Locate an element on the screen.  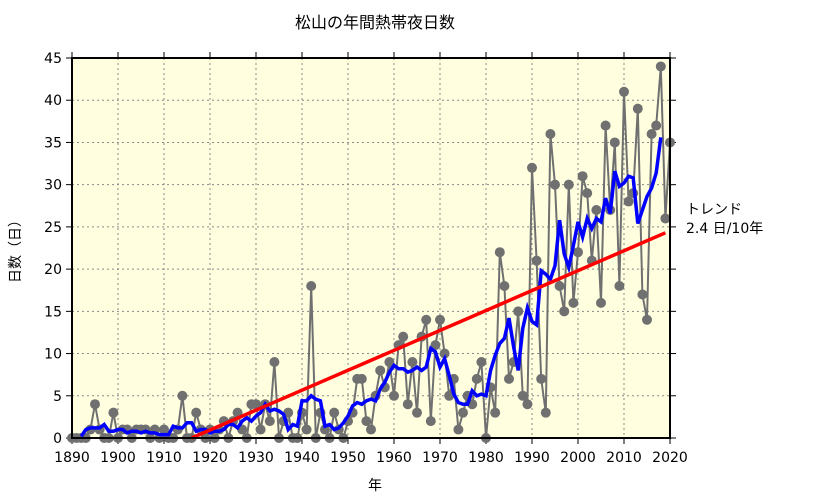
y-tick-label: 0 is located at coordinates (57, 439).